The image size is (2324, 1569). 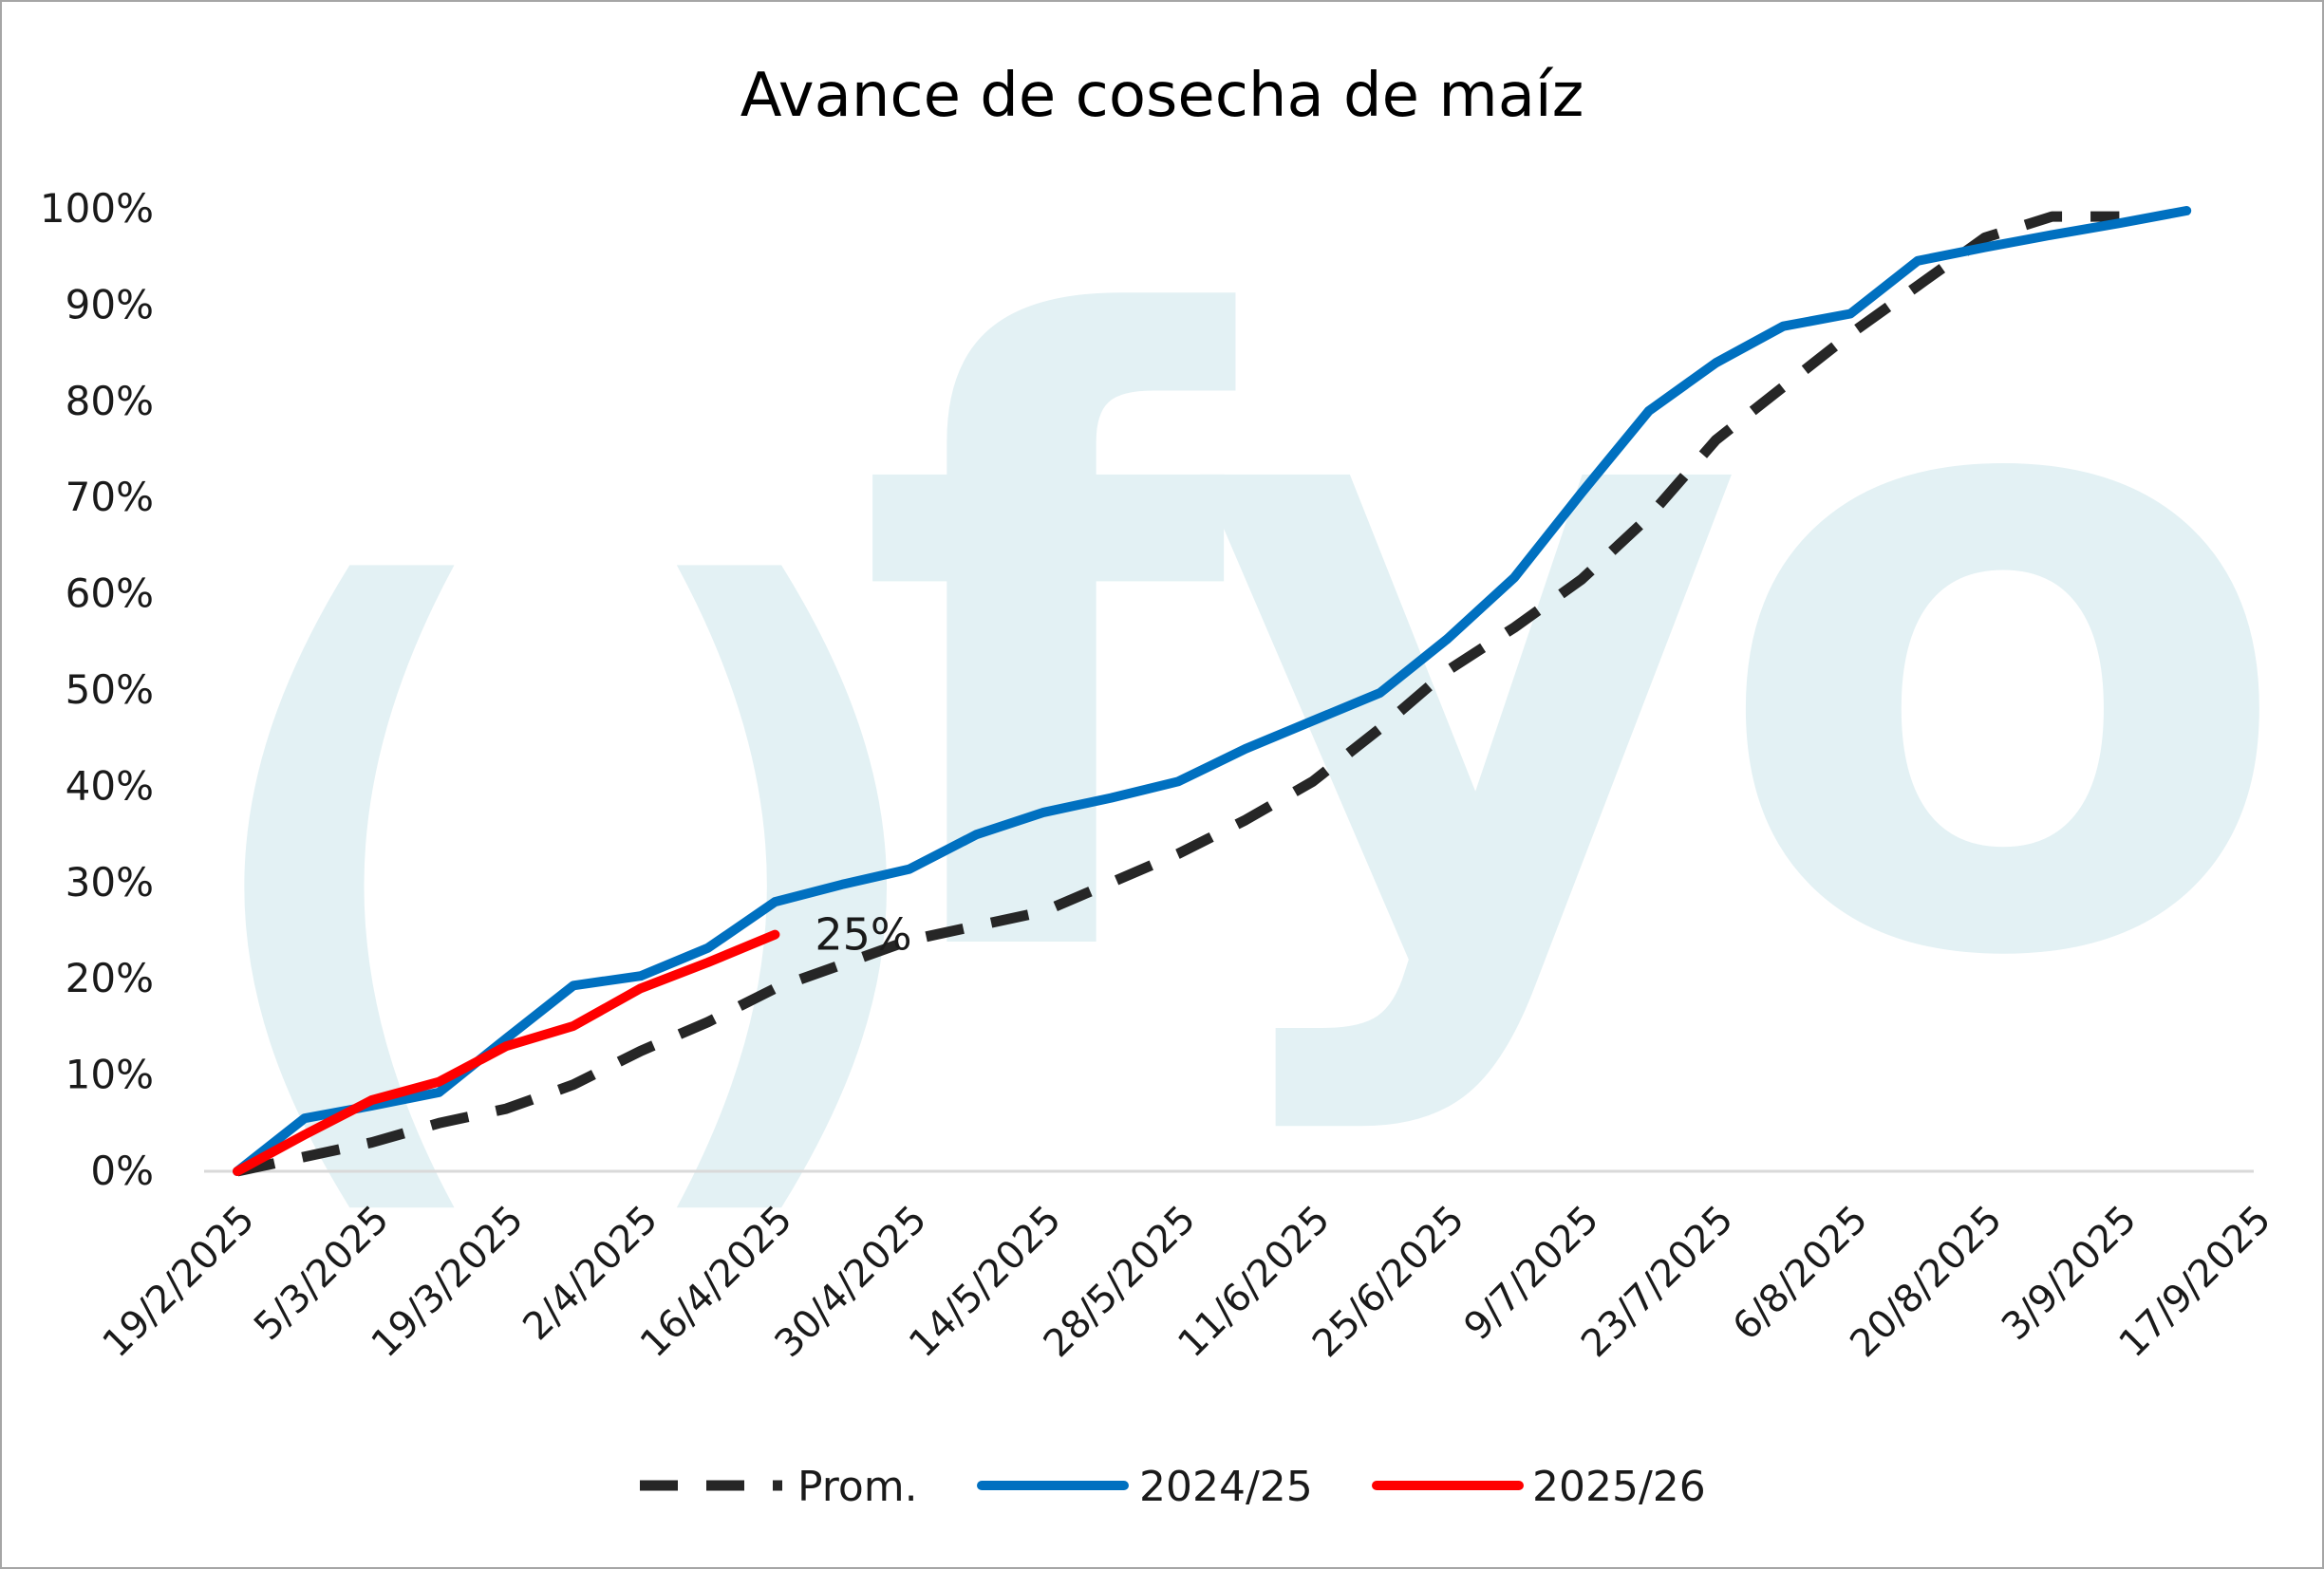 I want to click on y-tick-label: 40%, so click(x=110, y=785).